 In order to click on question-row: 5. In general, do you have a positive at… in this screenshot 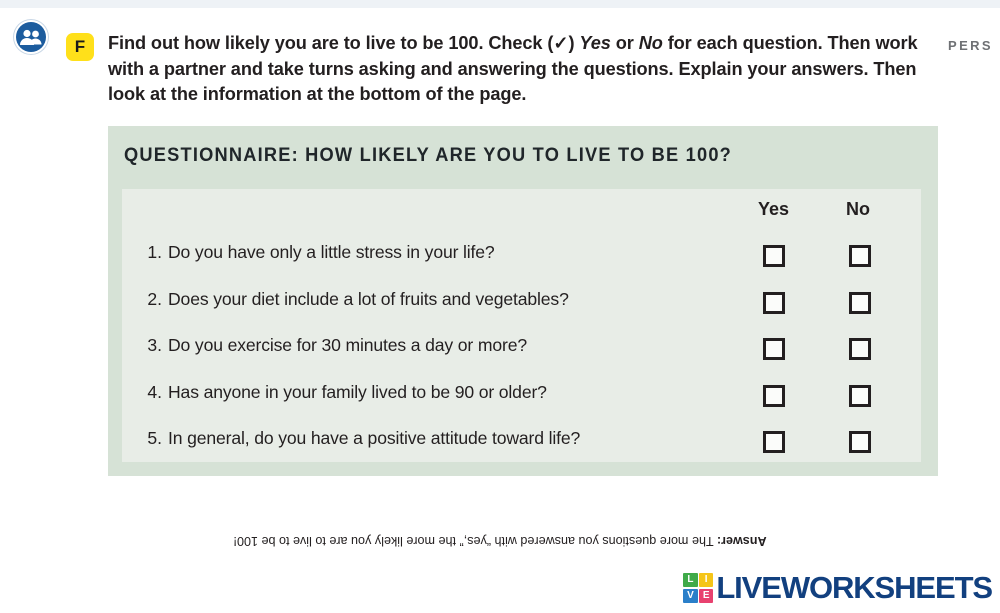, I will do `click(521, 444)`.